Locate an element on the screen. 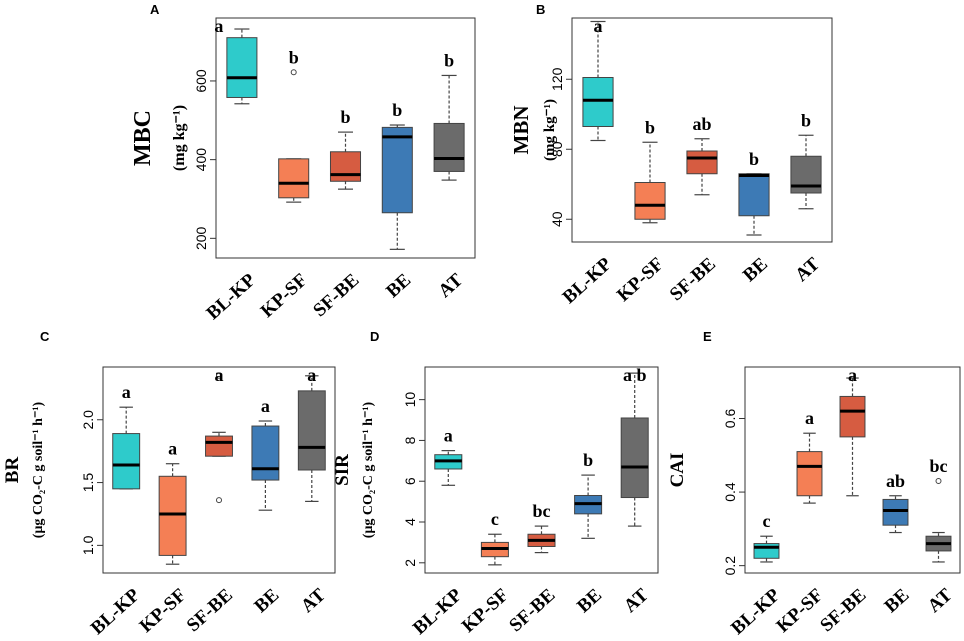 This screenshot has height=641, width=964. box-be: a is located at coordinates (265, 453).